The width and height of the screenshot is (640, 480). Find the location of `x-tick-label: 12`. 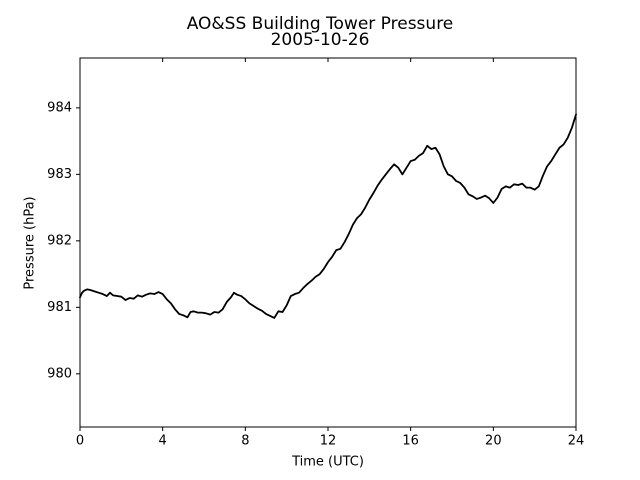

x-tick-label: 12 is located at coordinates (328, 441).